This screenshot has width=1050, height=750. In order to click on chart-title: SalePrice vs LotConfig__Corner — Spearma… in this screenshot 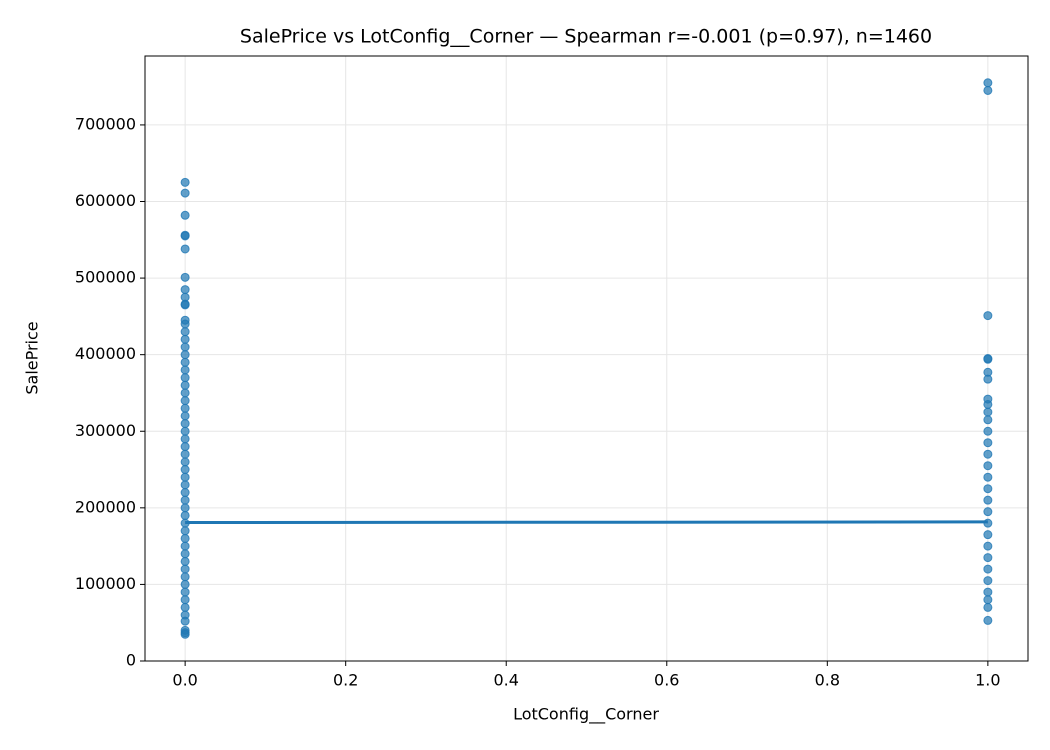, I will do `click(586, 37)`.